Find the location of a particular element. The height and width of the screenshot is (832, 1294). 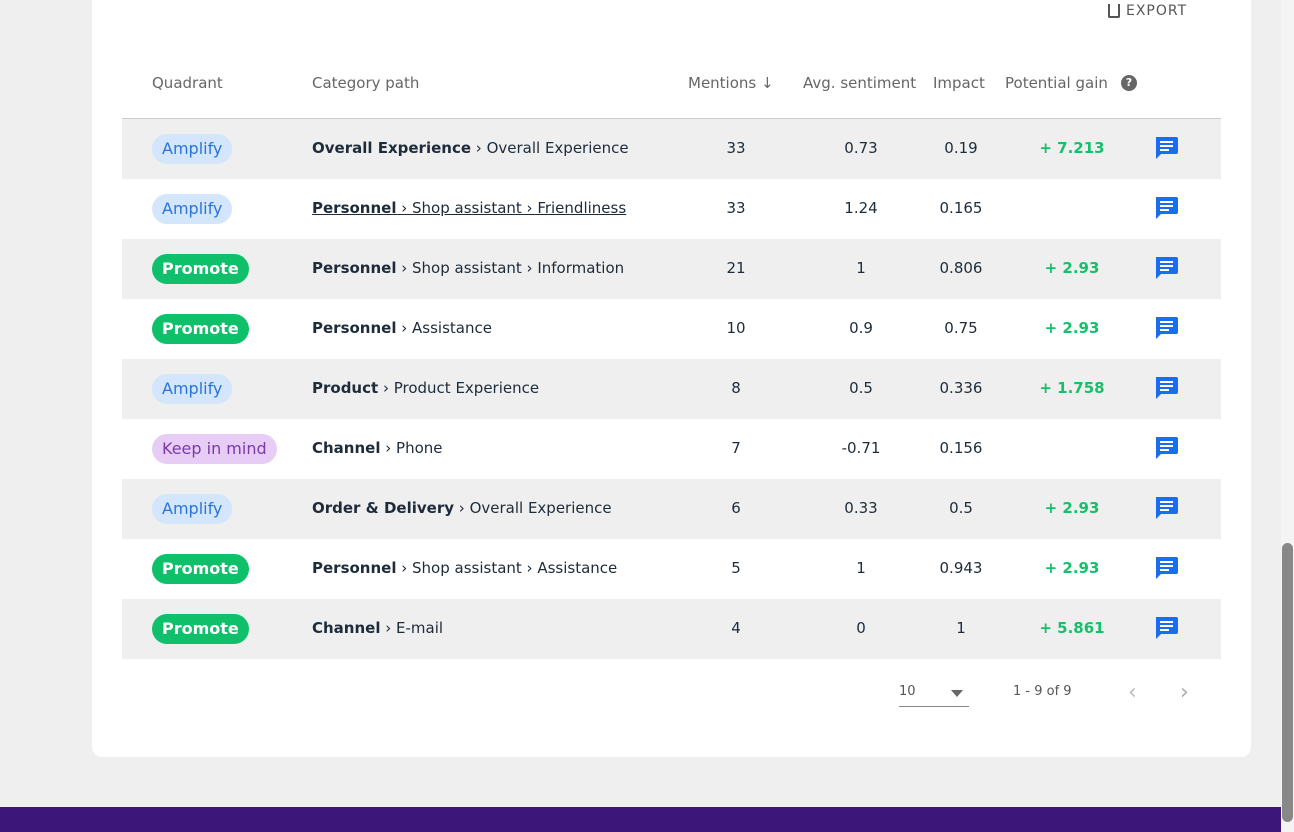

category-path-link: Personnel › Shop assistant › Assistance is located at coordinates (465, 568).